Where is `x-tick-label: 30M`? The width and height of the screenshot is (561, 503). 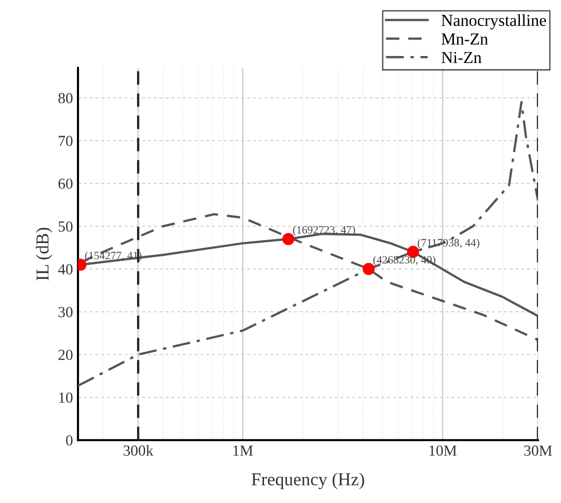
x-tick-label: 30M is located at coordinates (538, 450).